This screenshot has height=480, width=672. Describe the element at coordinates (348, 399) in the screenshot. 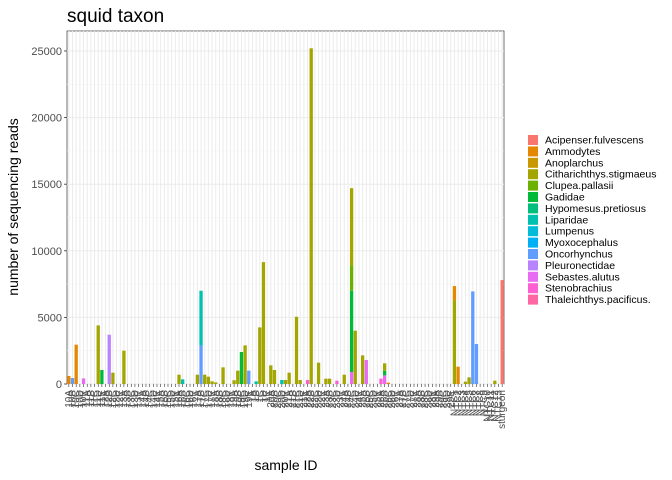

I see `x-tick-label: 24B` at that location.